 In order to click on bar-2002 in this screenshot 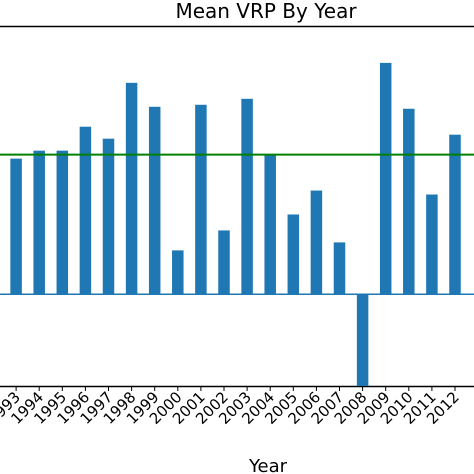, I will do `click(224, 262)`.